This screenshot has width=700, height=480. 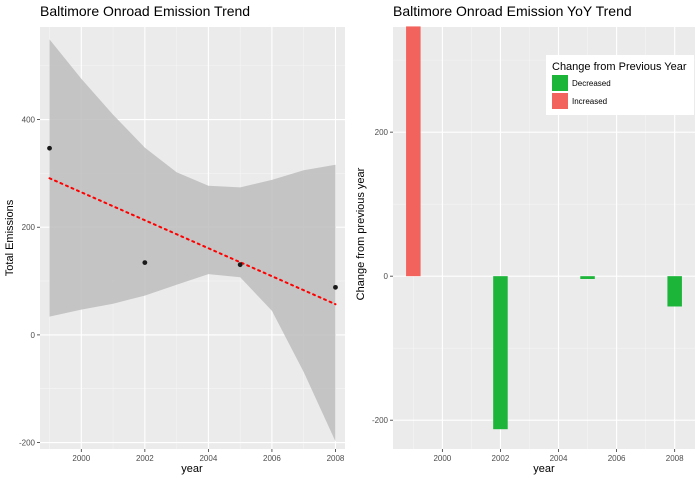 What do you see at coordinates (361, 233) in the screenshot?
I see `right-y-axis-title: Change from previous year` at bounding box center [361, 233].